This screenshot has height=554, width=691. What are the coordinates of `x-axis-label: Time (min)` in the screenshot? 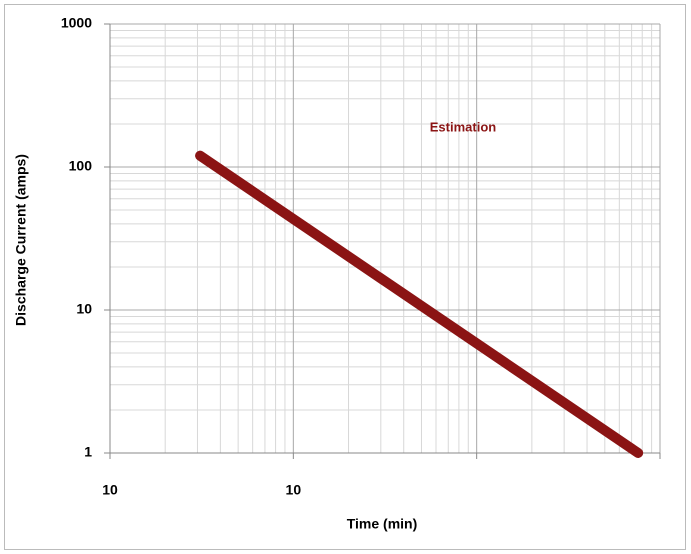 It's located at (382, 524).